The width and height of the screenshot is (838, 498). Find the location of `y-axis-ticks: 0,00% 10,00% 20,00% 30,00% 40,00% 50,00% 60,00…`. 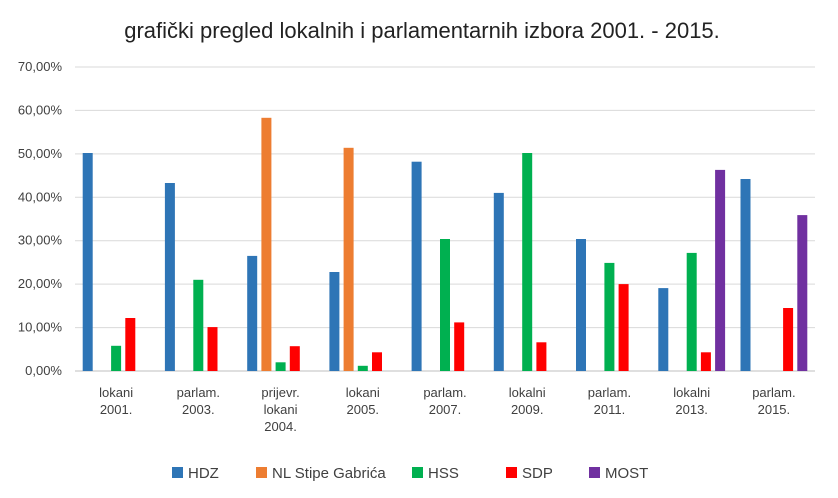

y-axis-ticks: 0,00% 10,00% 20,00% 30,00% 40,00% 50,00% 60,00… is located at coordinates (40, 218).